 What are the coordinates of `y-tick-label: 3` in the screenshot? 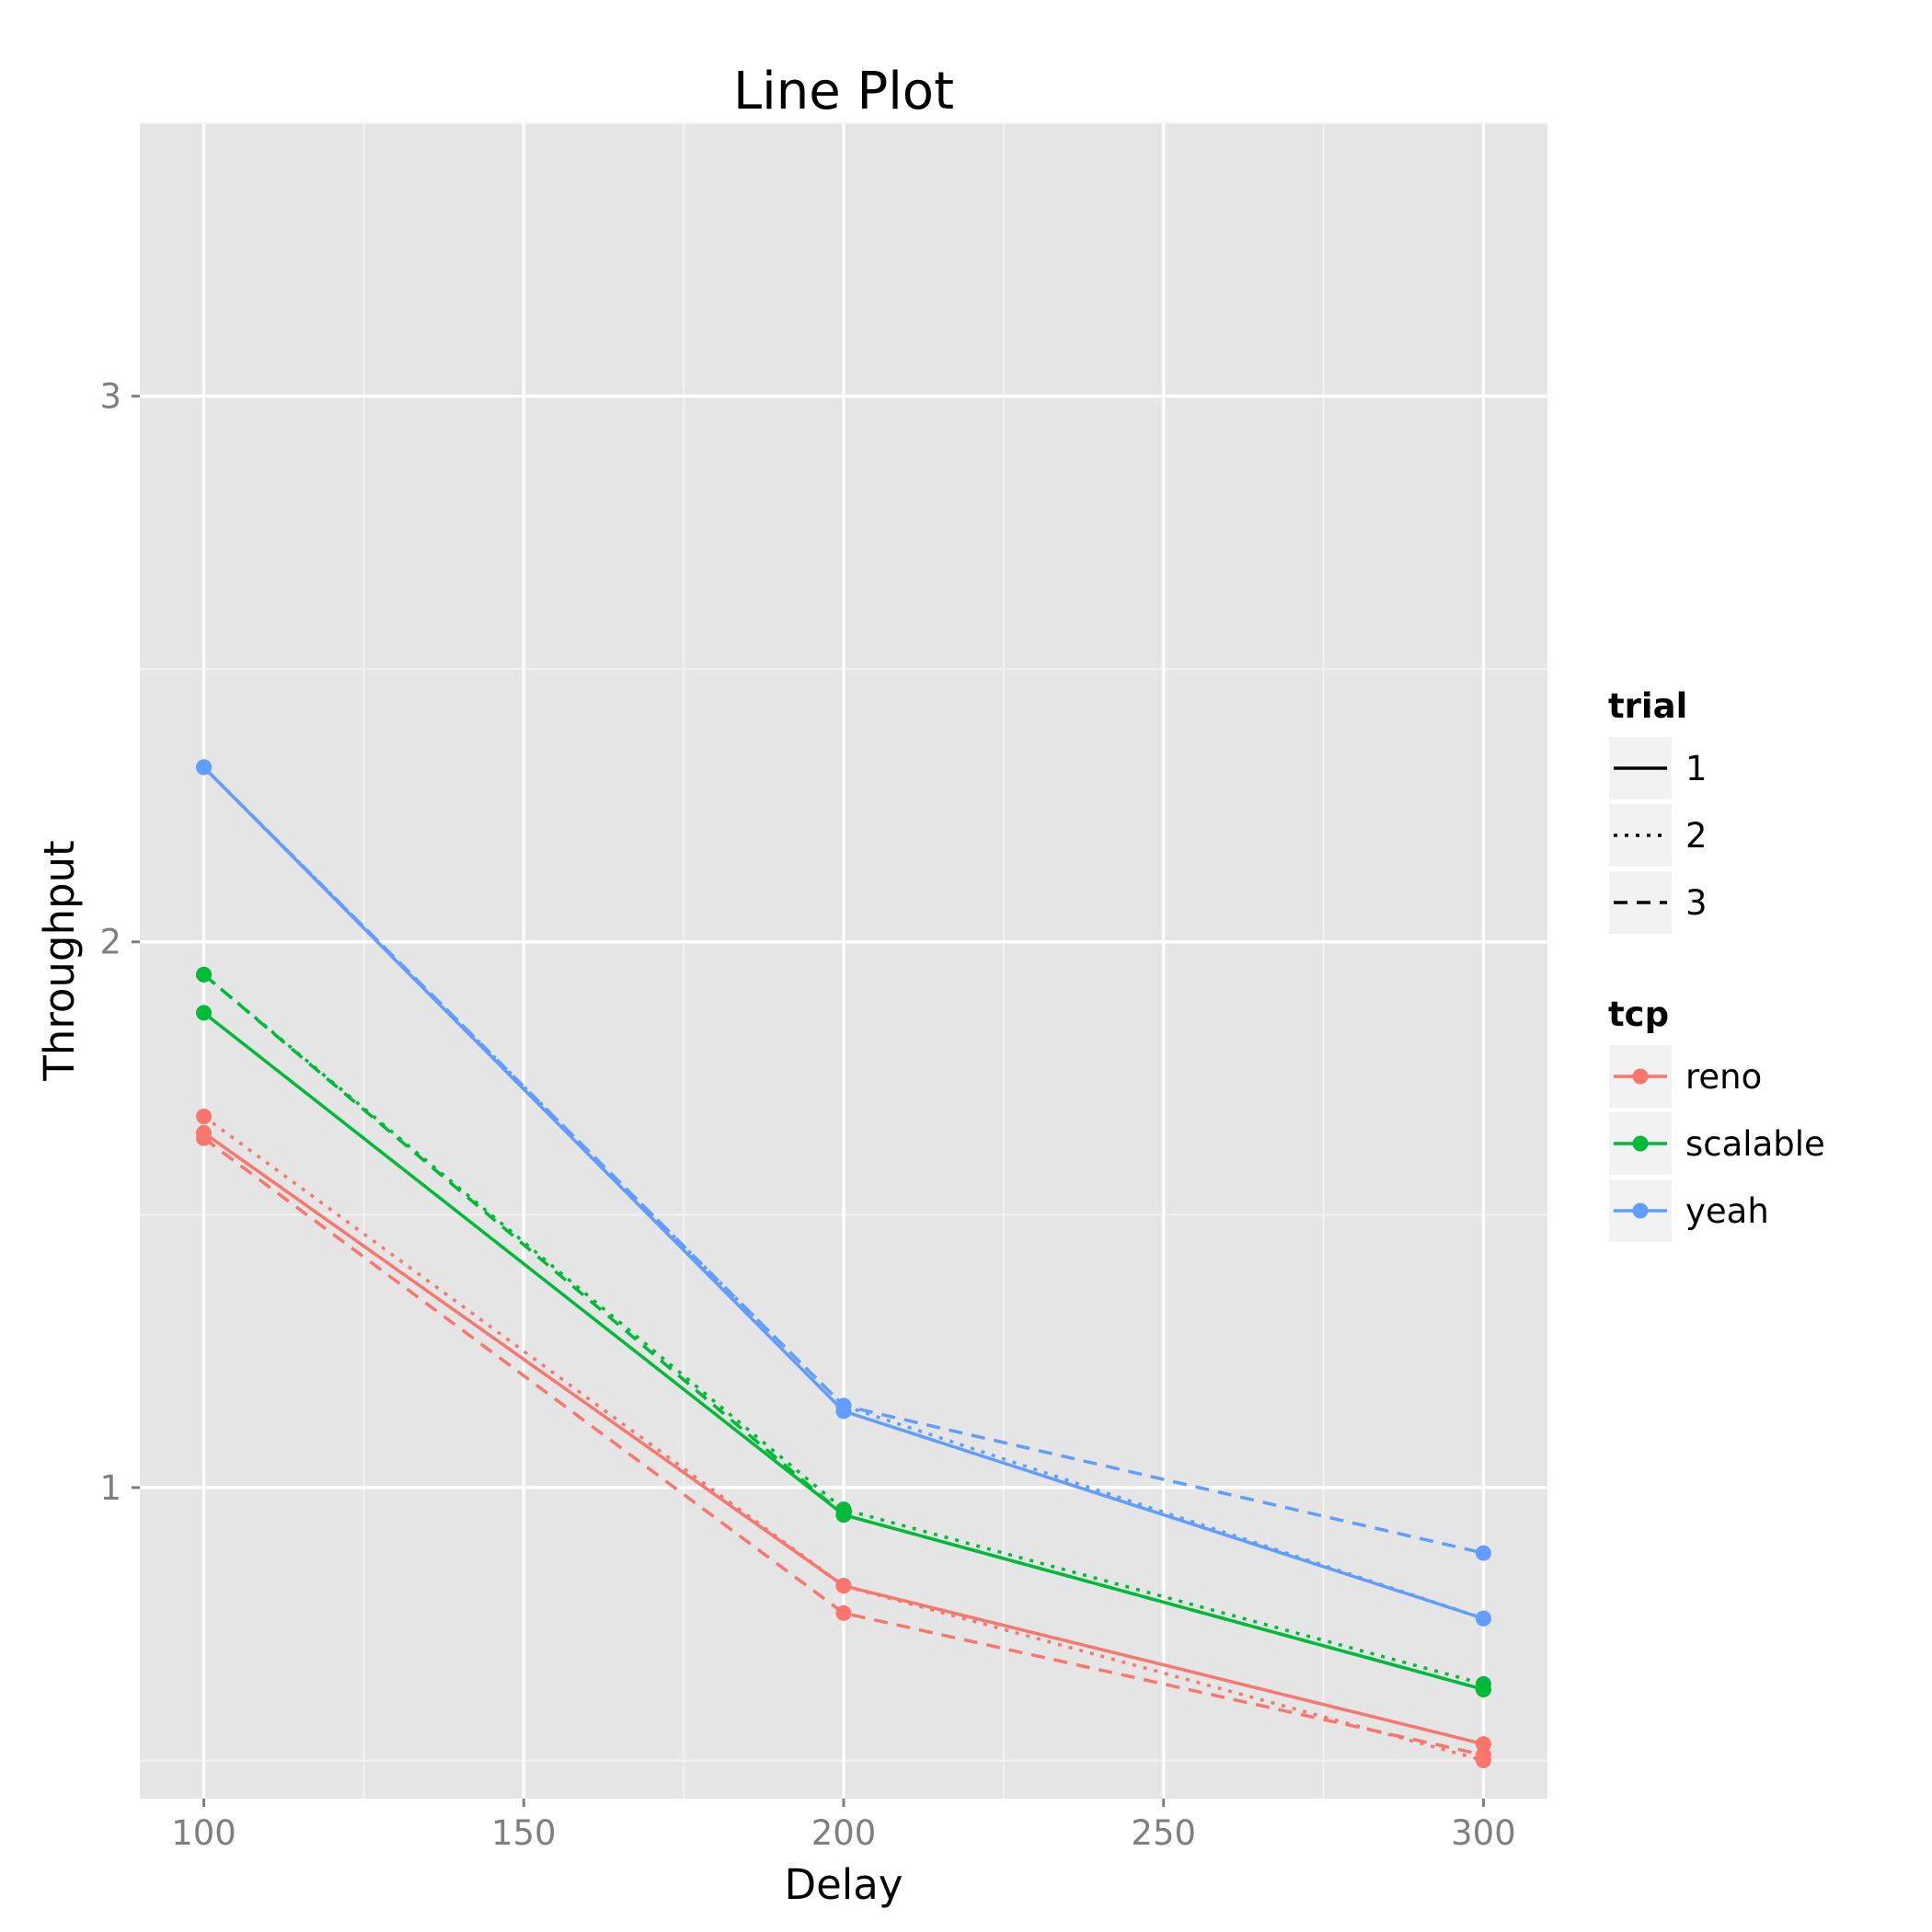 It's located at (110, 397).